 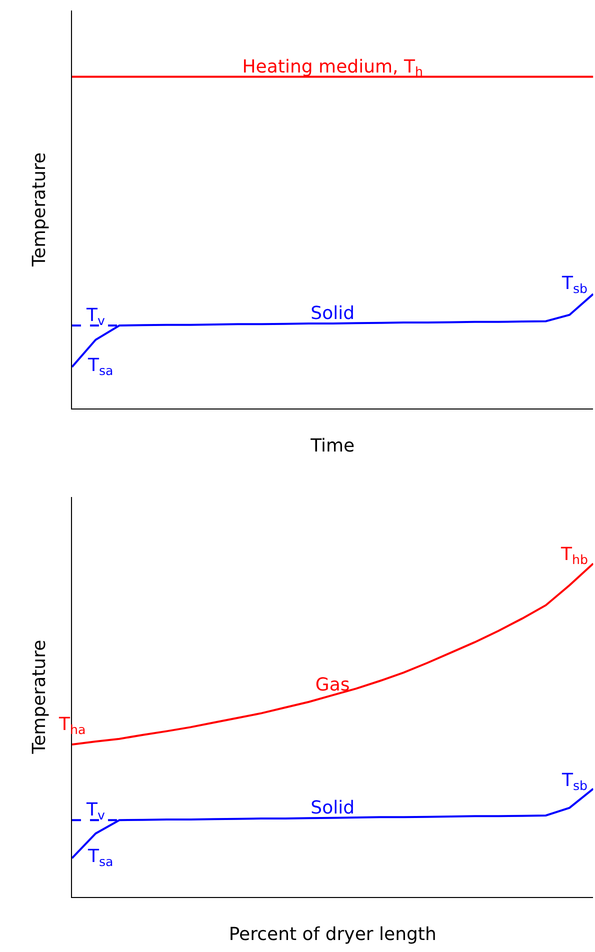 What do you see at coordinates (332, 934) in the screenshot?
I see `x-axis-title: Percent of dryer length` at bounding box center [332, 934].